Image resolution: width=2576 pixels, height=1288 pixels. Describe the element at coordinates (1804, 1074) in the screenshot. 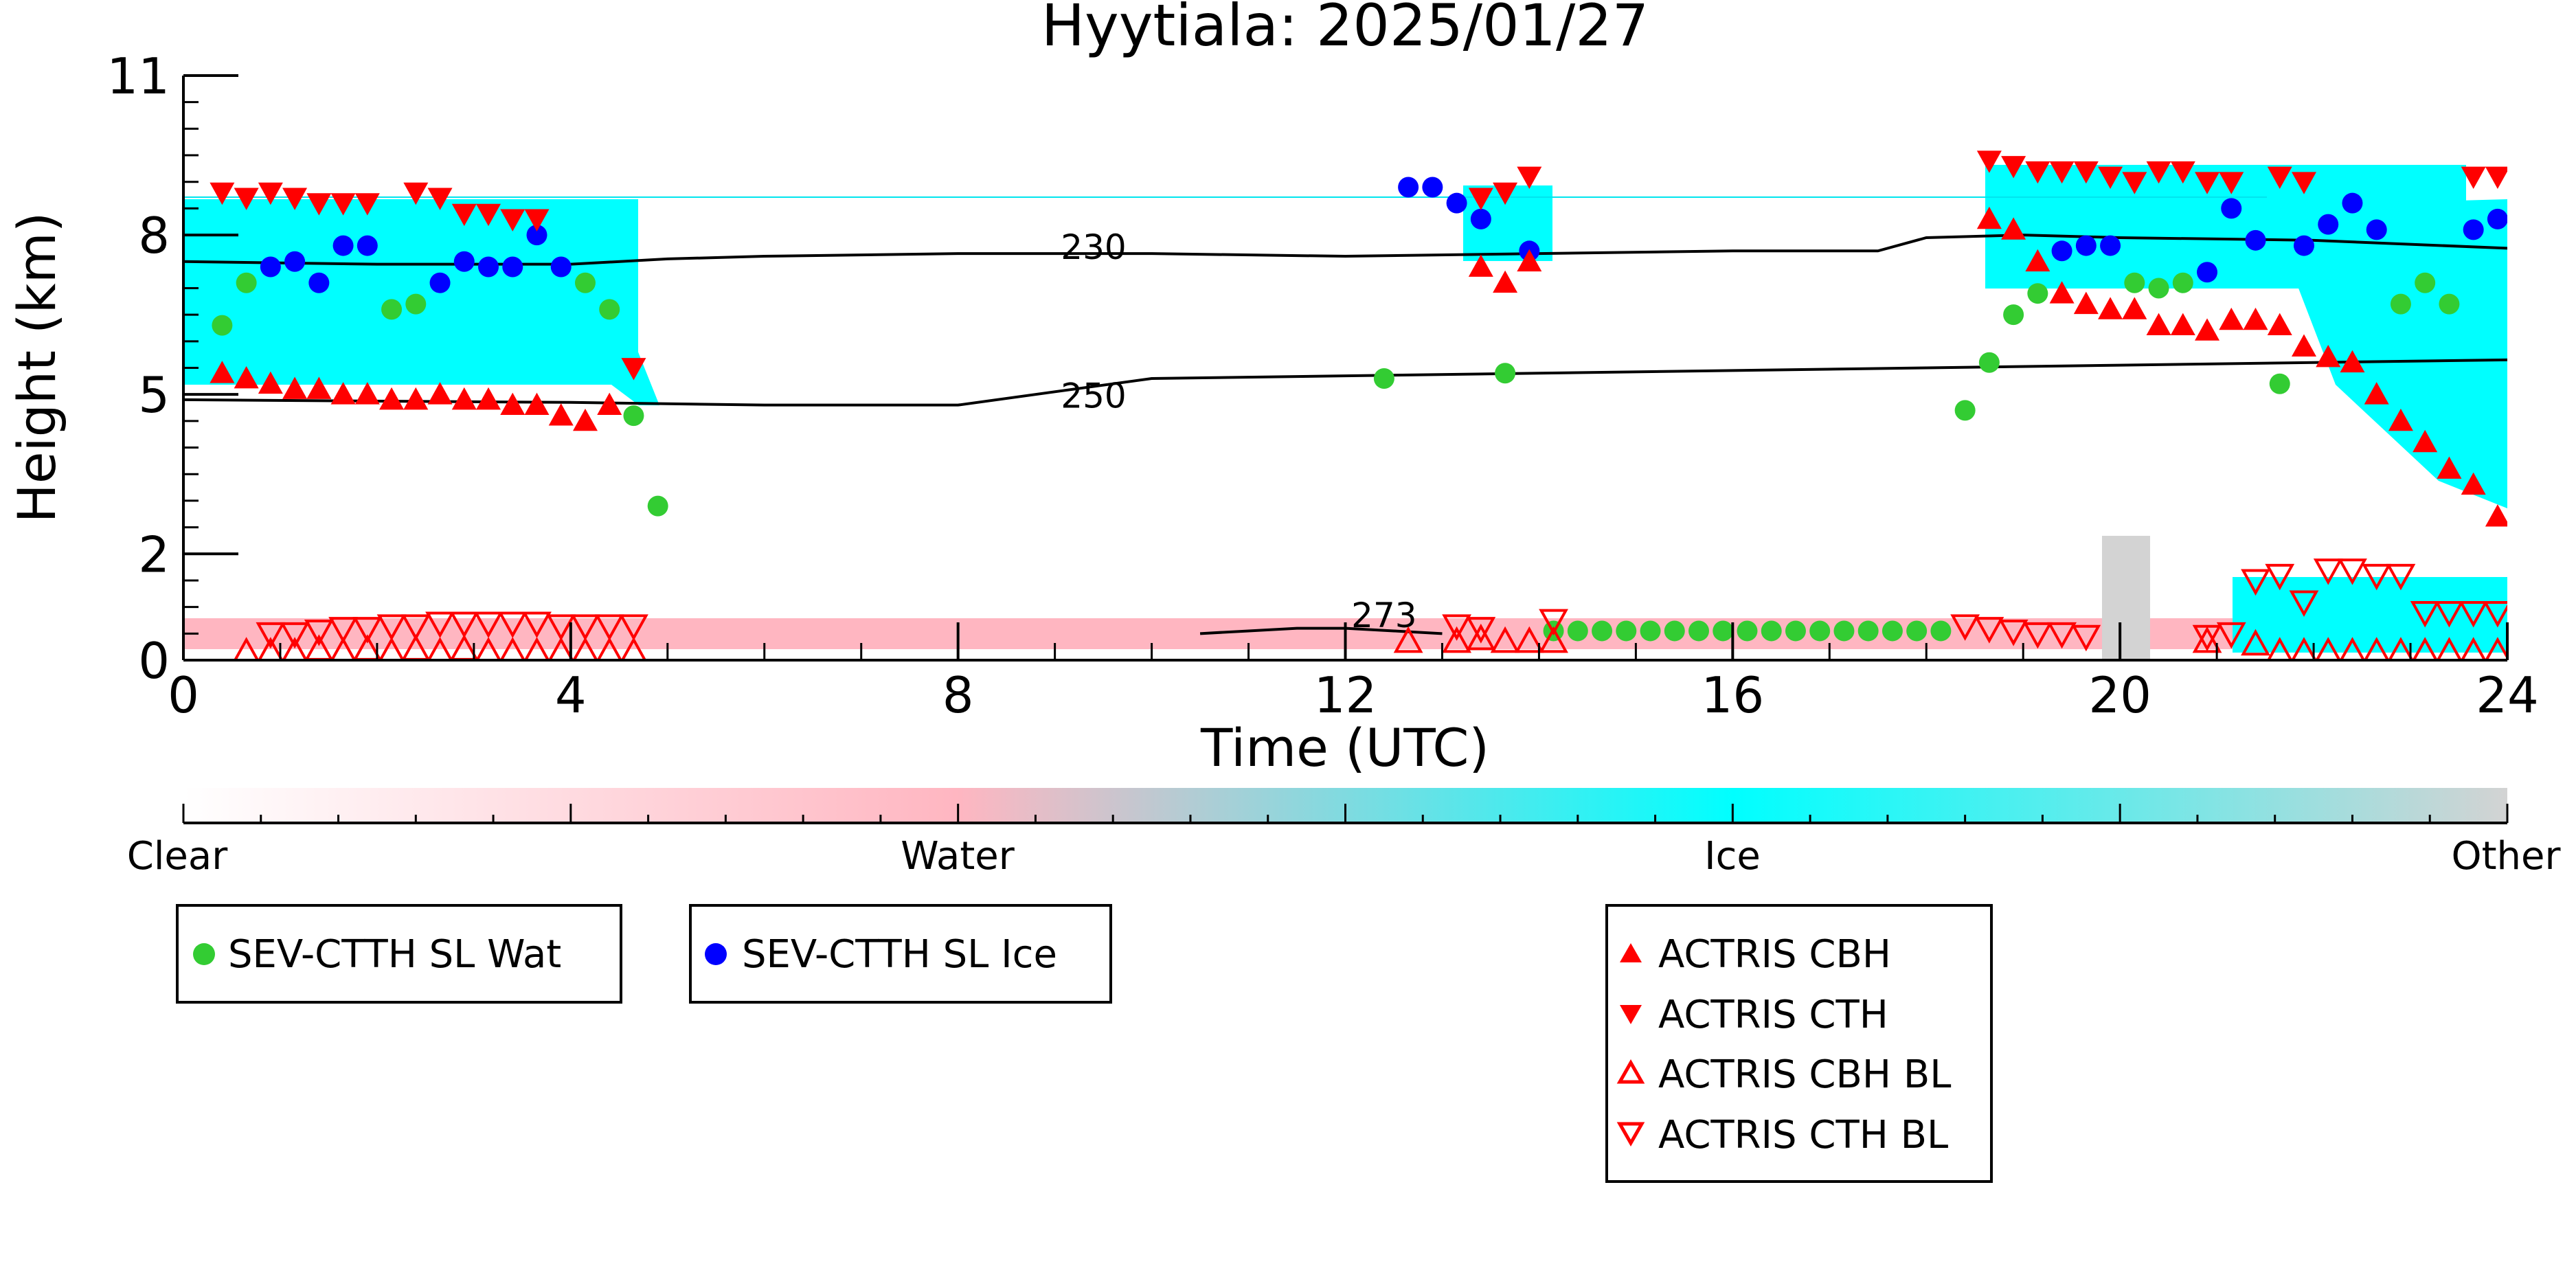

I see `legend-label-actris-cbh-bl: ACTRIS CBH BL` at that location.